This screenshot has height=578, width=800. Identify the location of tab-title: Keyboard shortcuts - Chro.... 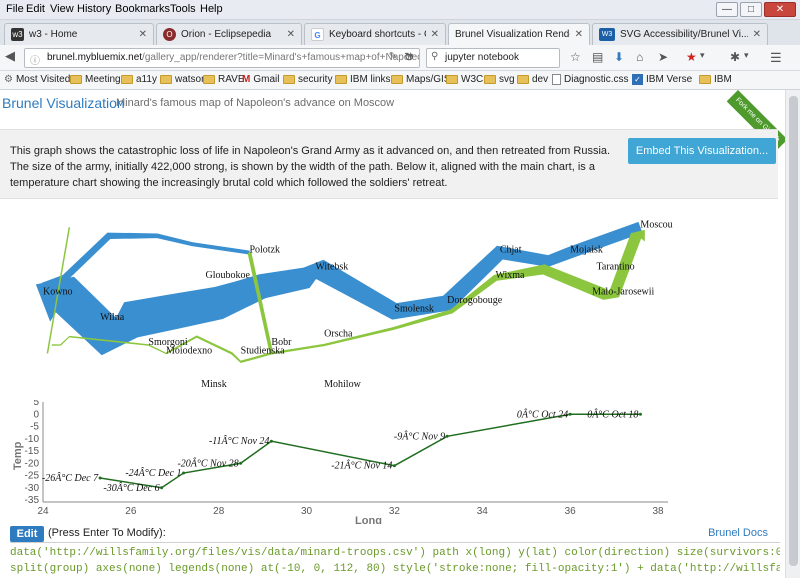
(377, 34).